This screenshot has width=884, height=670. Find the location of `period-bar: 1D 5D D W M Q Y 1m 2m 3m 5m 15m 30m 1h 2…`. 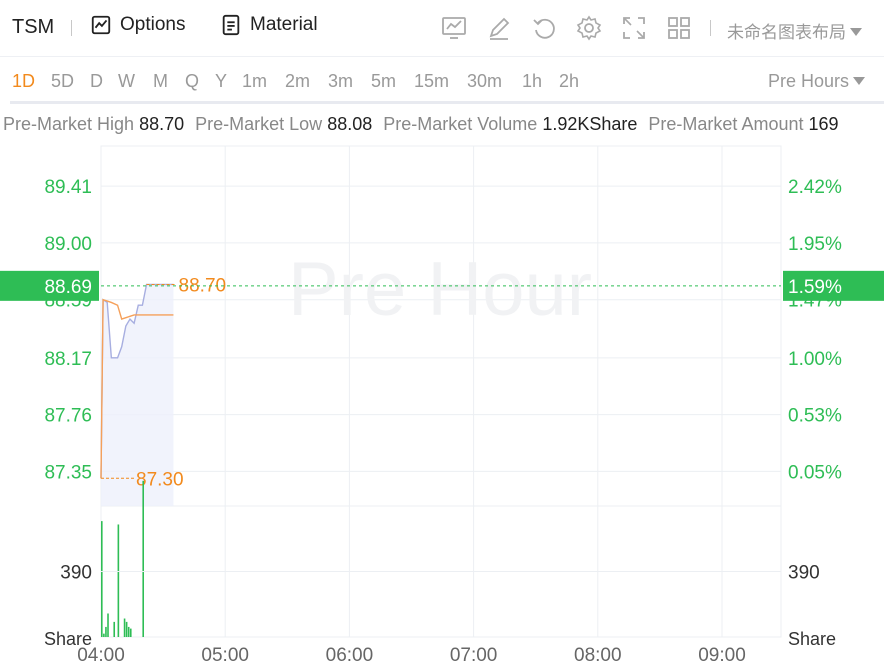

period-bar: 1D 5D D W M Q Y 1m 2m 3m 5m 15m 30m 1h 2… is located at coordinates (442, 80).